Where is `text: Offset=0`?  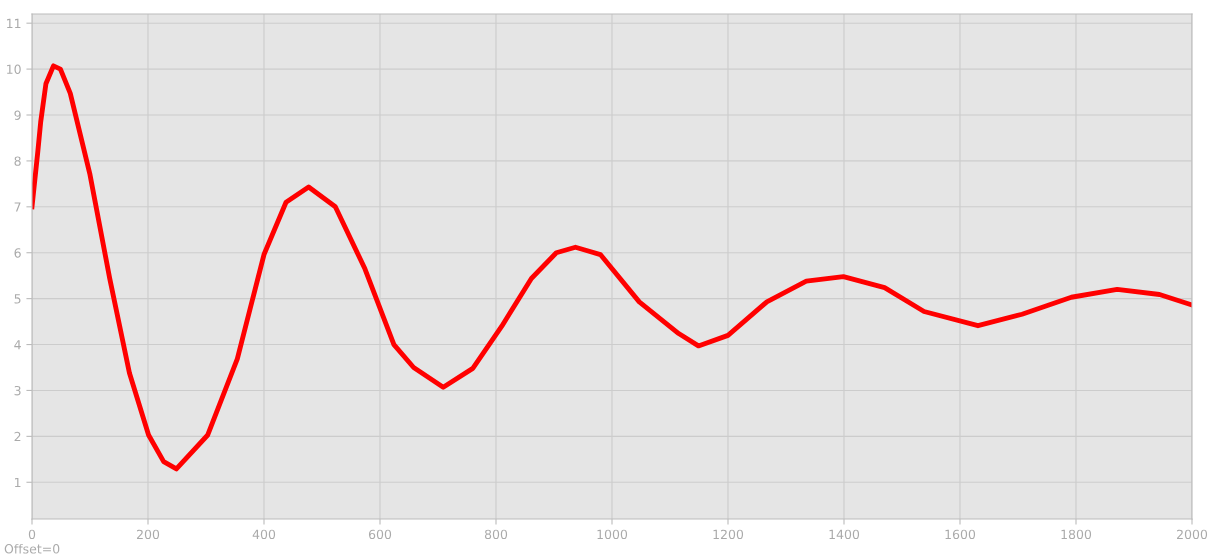
text: Offset=0 is located at coordinates (32, 548).